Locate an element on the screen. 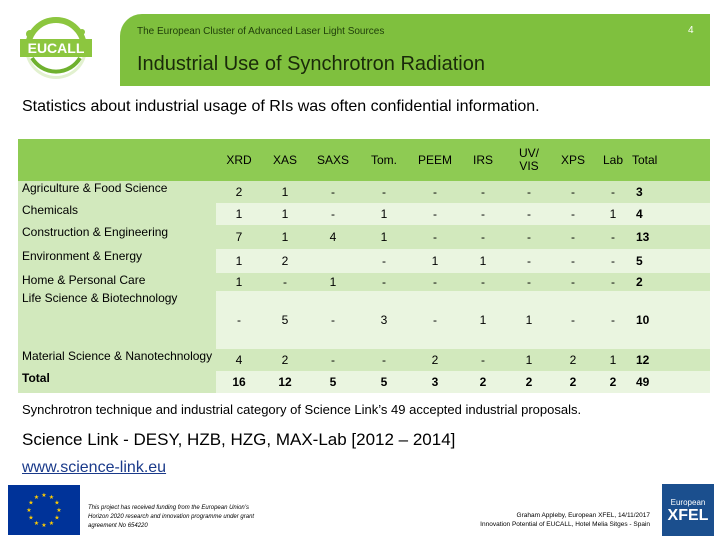  column-header: XPS is located at coordinates (573, 160).